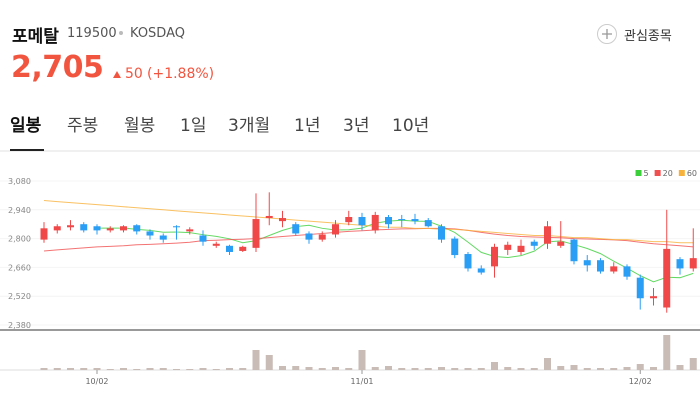  What do you see at coordinates (361, 381) in the screenshot?
I see `x-tick-label: 11/01` at bounding box center [361, 381].